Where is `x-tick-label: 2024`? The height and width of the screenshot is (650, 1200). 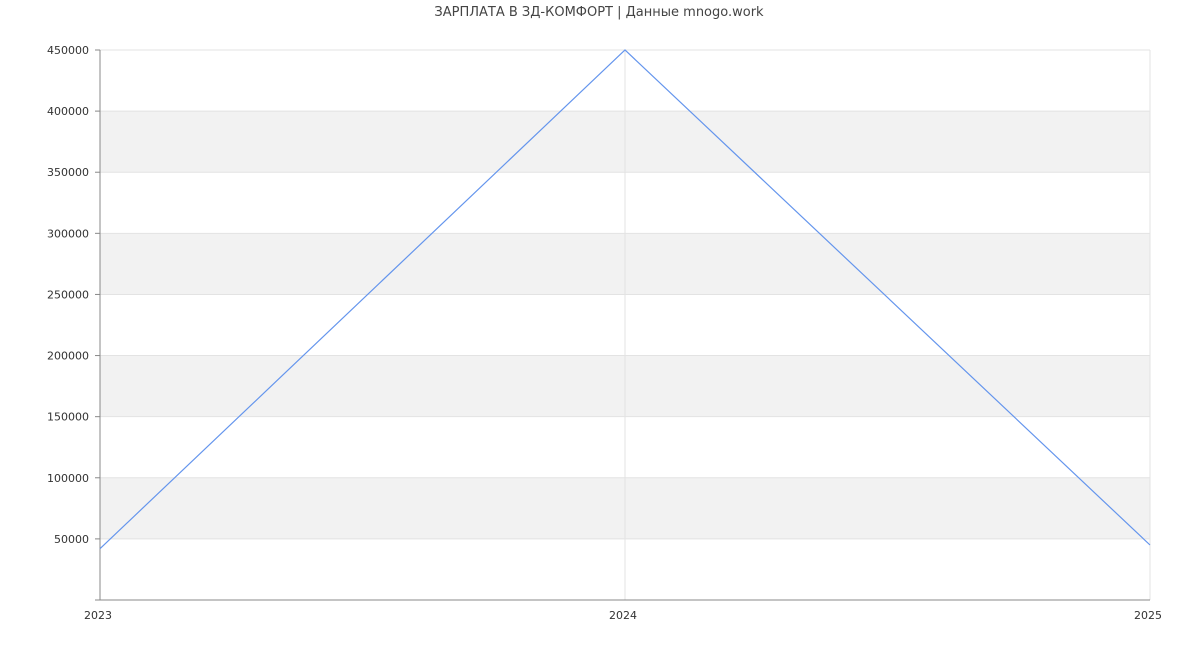
x-tick-label: 2024 is located at coordinates (623, 615).